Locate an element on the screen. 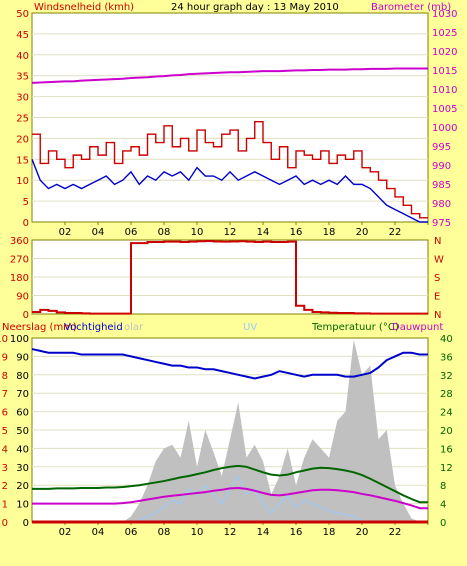 The height and width of the screenshot is (566, 467). climate-x-tick-label: 20 is located at coordinates (362, 532).